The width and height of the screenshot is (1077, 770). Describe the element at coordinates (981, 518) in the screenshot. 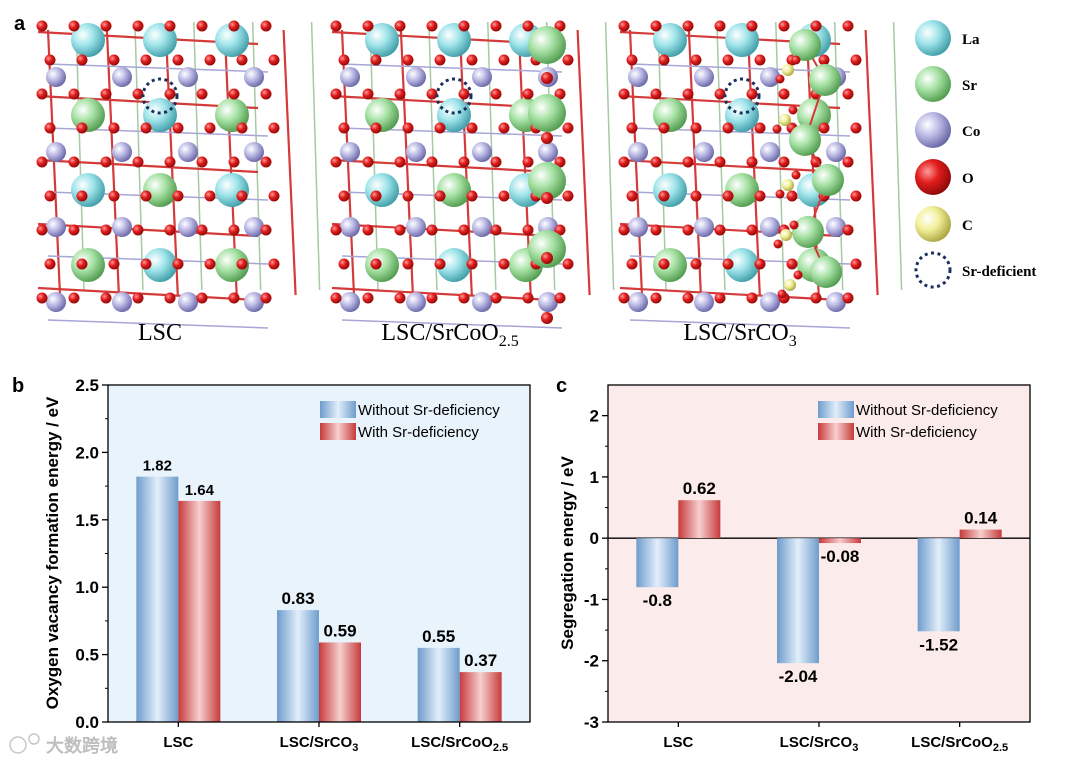

I see `chart-c-data-label: 0.14` at that location.